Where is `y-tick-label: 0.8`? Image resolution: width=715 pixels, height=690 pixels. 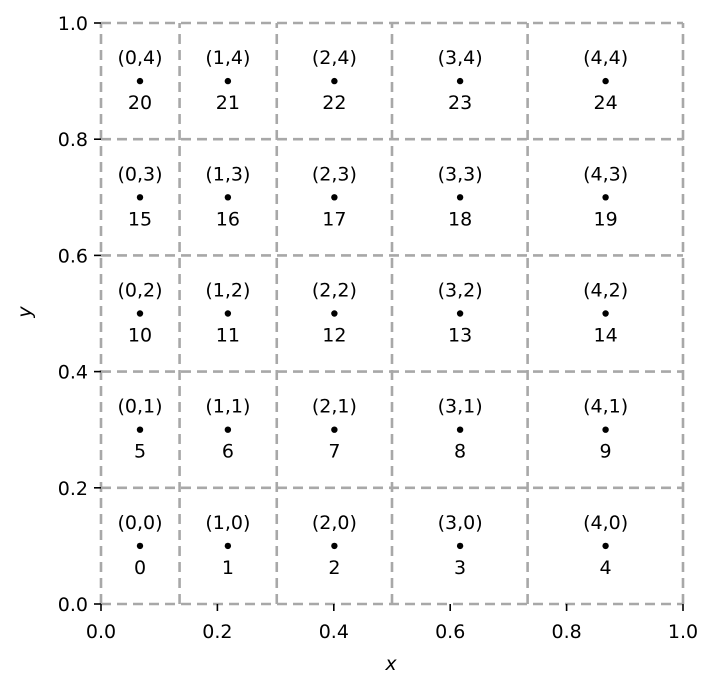
y-tick-label: 0.8 is located at coordinates (73, 140).